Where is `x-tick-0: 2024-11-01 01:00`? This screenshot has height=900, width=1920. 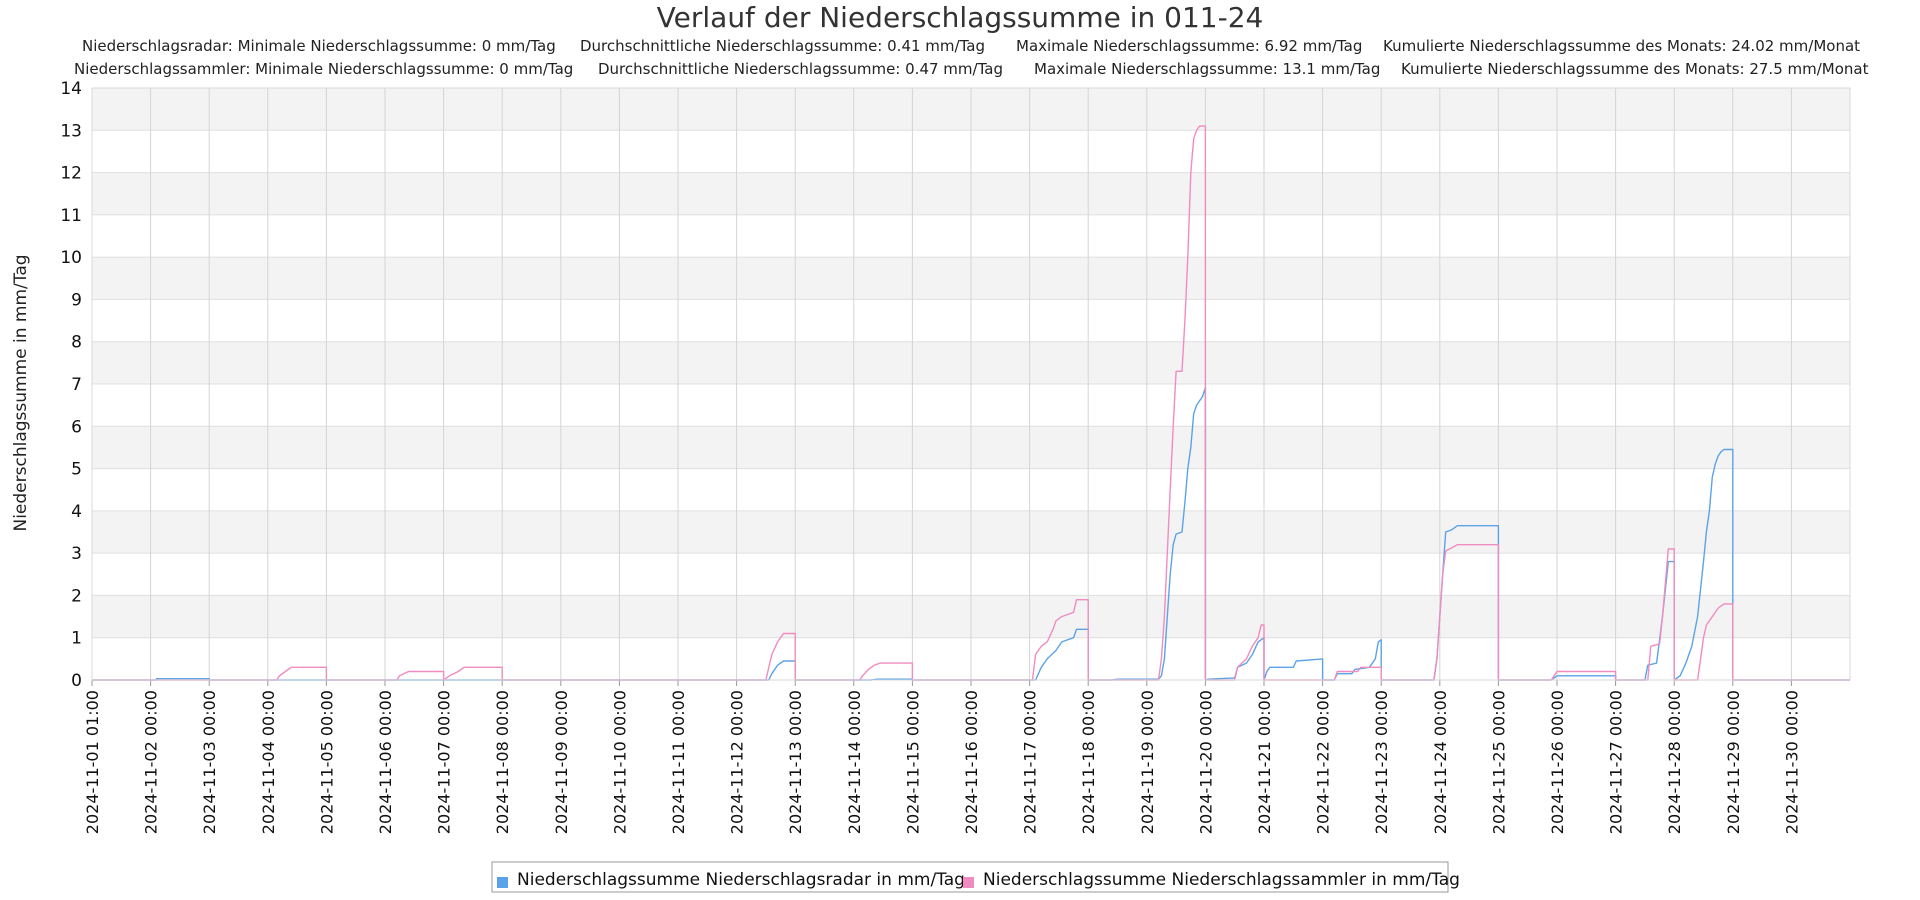 x-tick-0: 2024-11-01 01:00 is located at coordinates (92, 762).